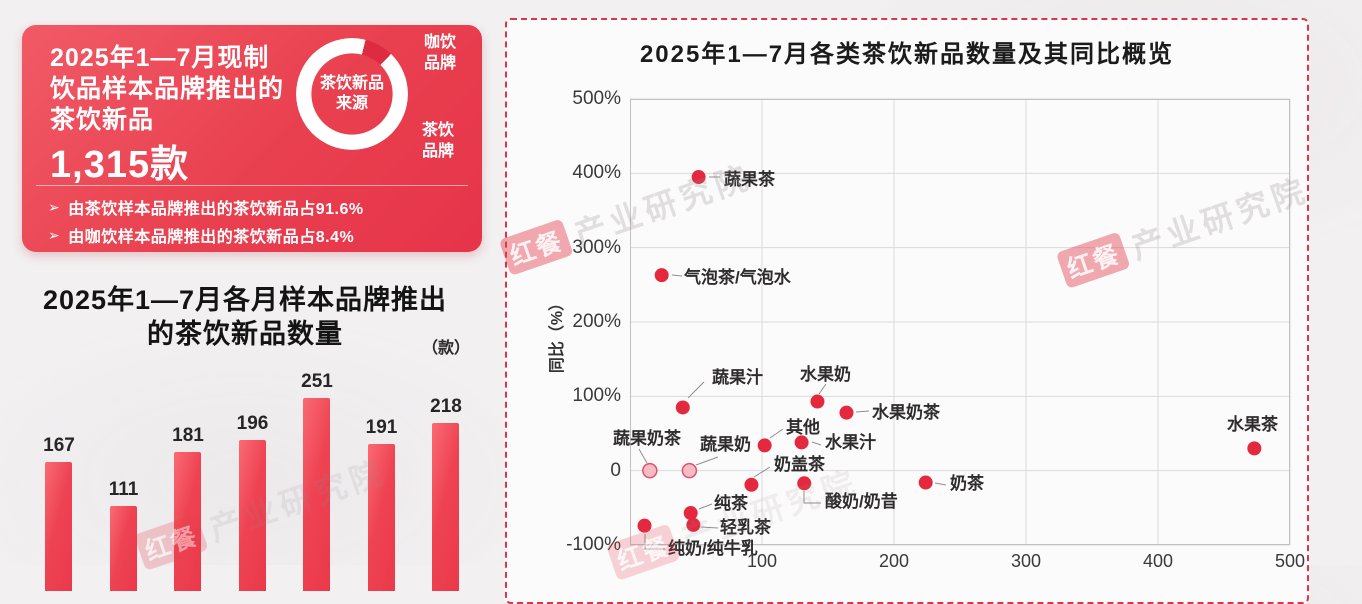 This screenshot has height=604, width=1362. I want to click on donut-label-coffee-brands: 咖饮品牌, so click(440, 53).